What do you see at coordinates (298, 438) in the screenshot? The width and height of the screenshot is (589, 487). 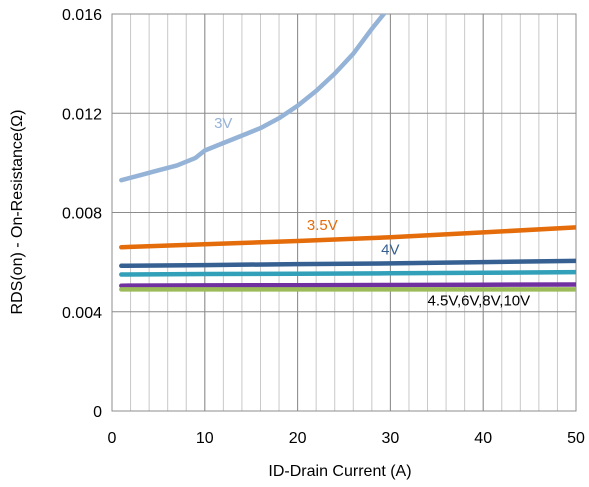 I see `x-tick-label: 20` at bounding box center [298, 438].